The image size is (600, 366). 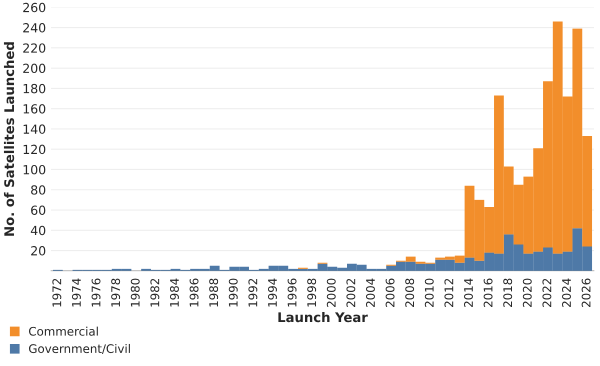 I want to click on y-tick-label: 80, so click(x=38, y=190).